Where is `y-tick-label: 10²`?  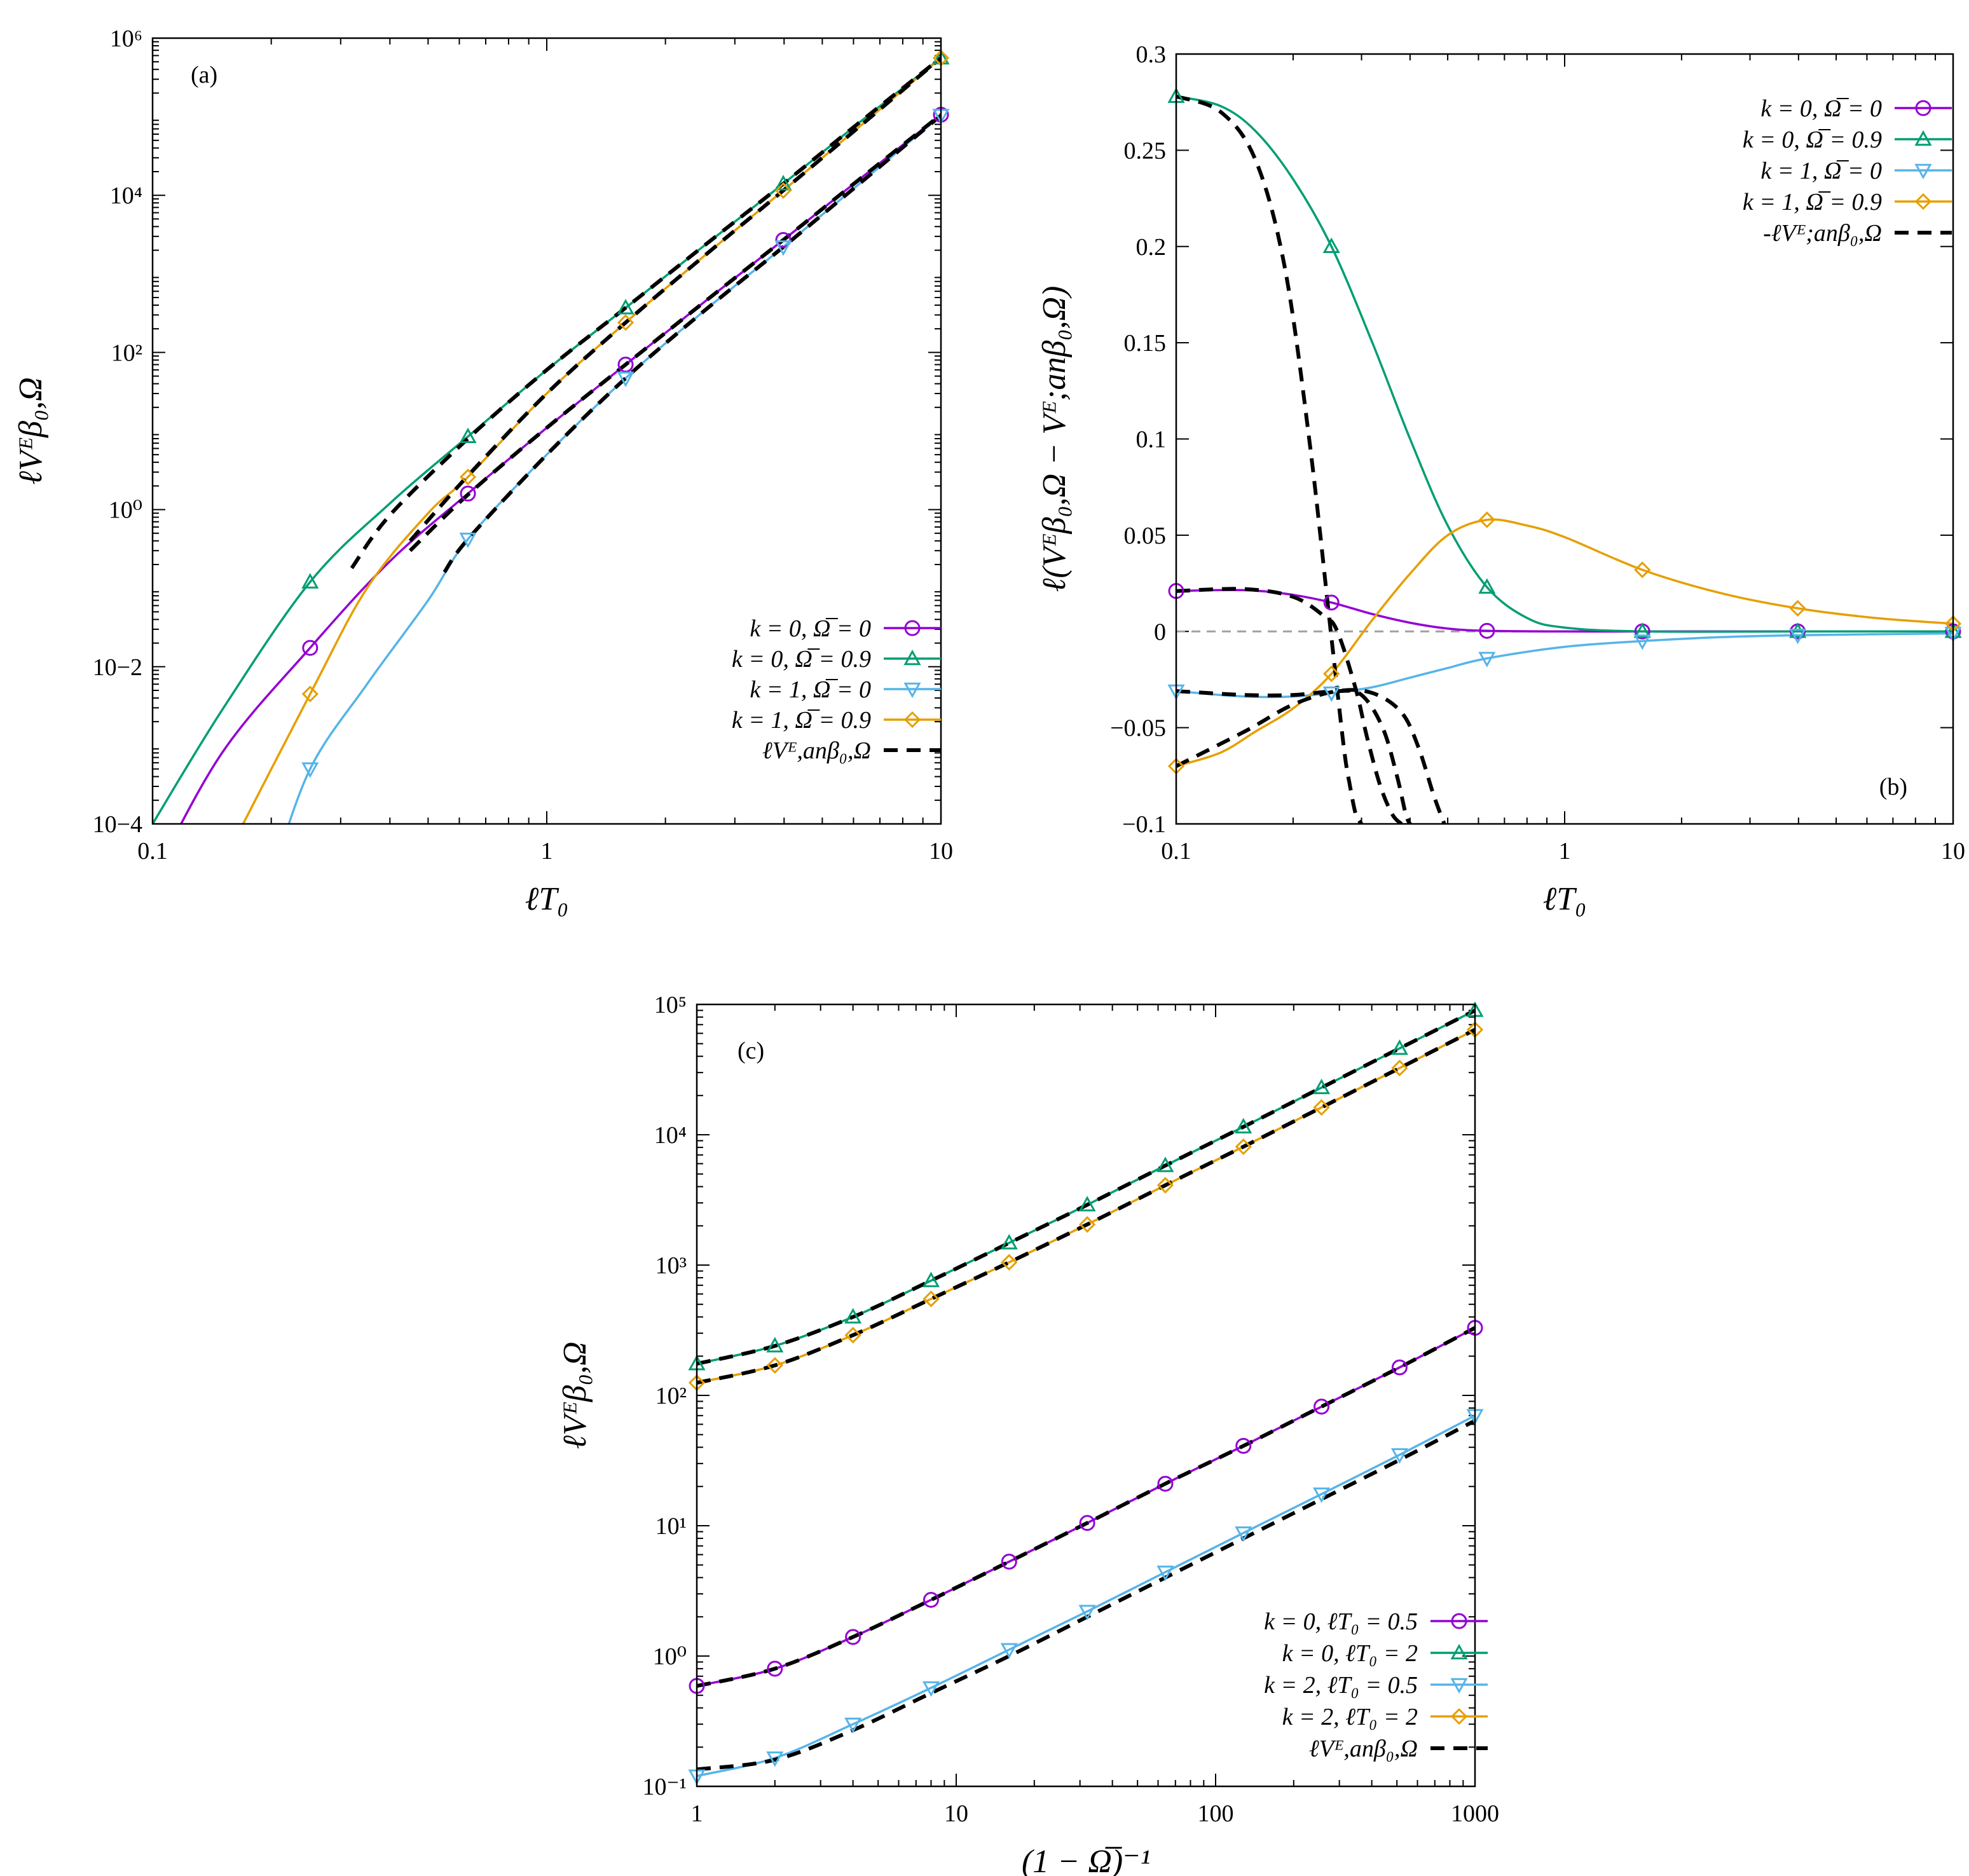
y-tick-label: 10² is located at coordinates (671, 1396).